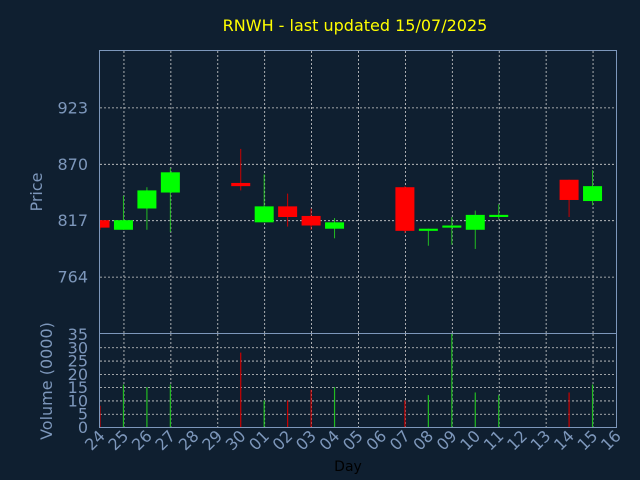 The width and height of the screenshot is (640, 480). I want to click on volume-tick-label: 0, so click(83, 427).